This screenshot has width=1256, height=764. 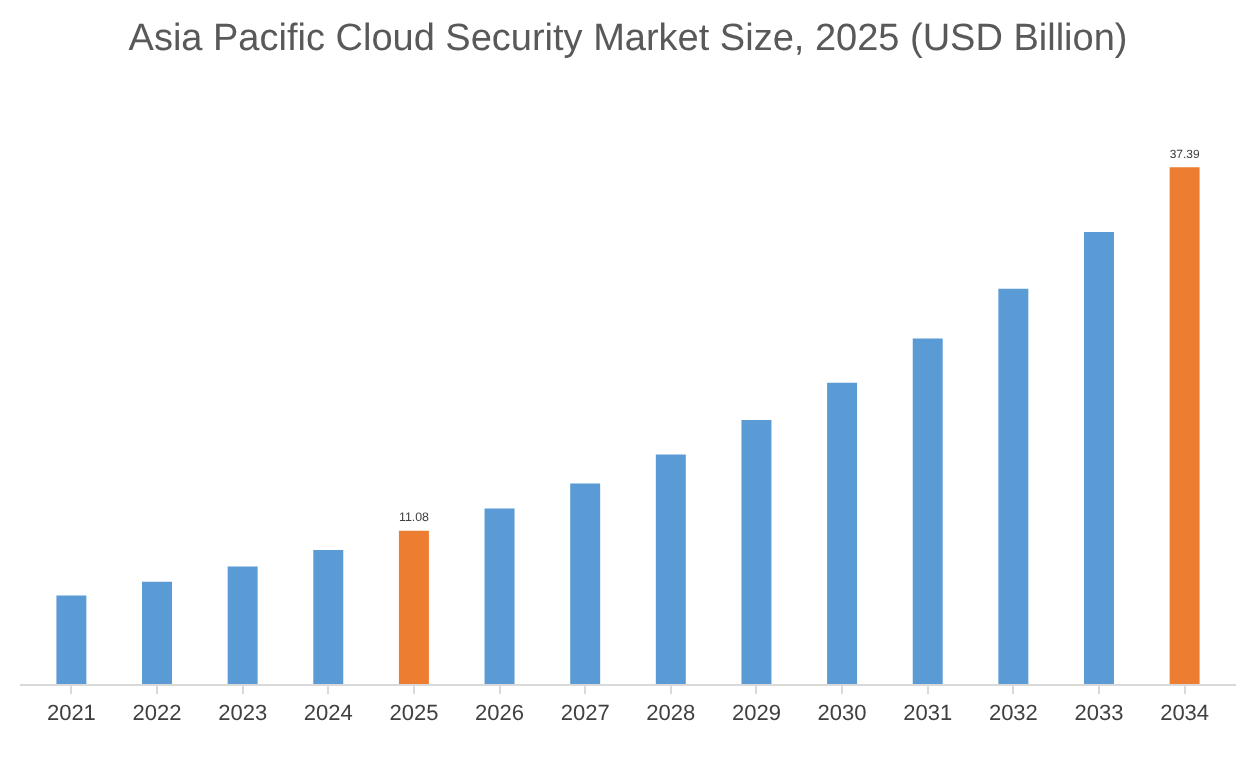 What do you see at coordinates (328, 714) in the screenshot?
I see `x-tick-label: 2024` at bounding box center [328, 714].